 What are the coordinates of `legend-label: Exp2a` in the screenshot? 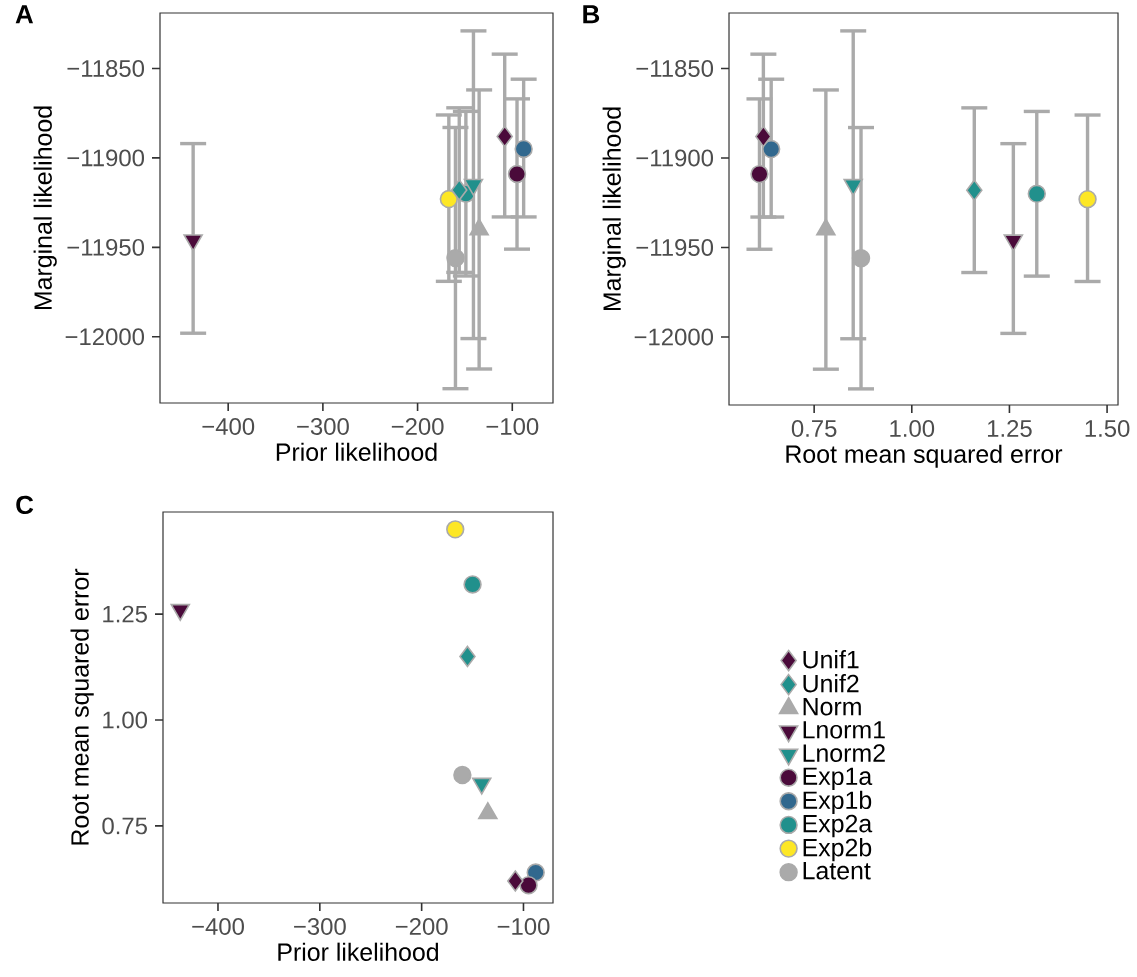 It's located at (838, 826).